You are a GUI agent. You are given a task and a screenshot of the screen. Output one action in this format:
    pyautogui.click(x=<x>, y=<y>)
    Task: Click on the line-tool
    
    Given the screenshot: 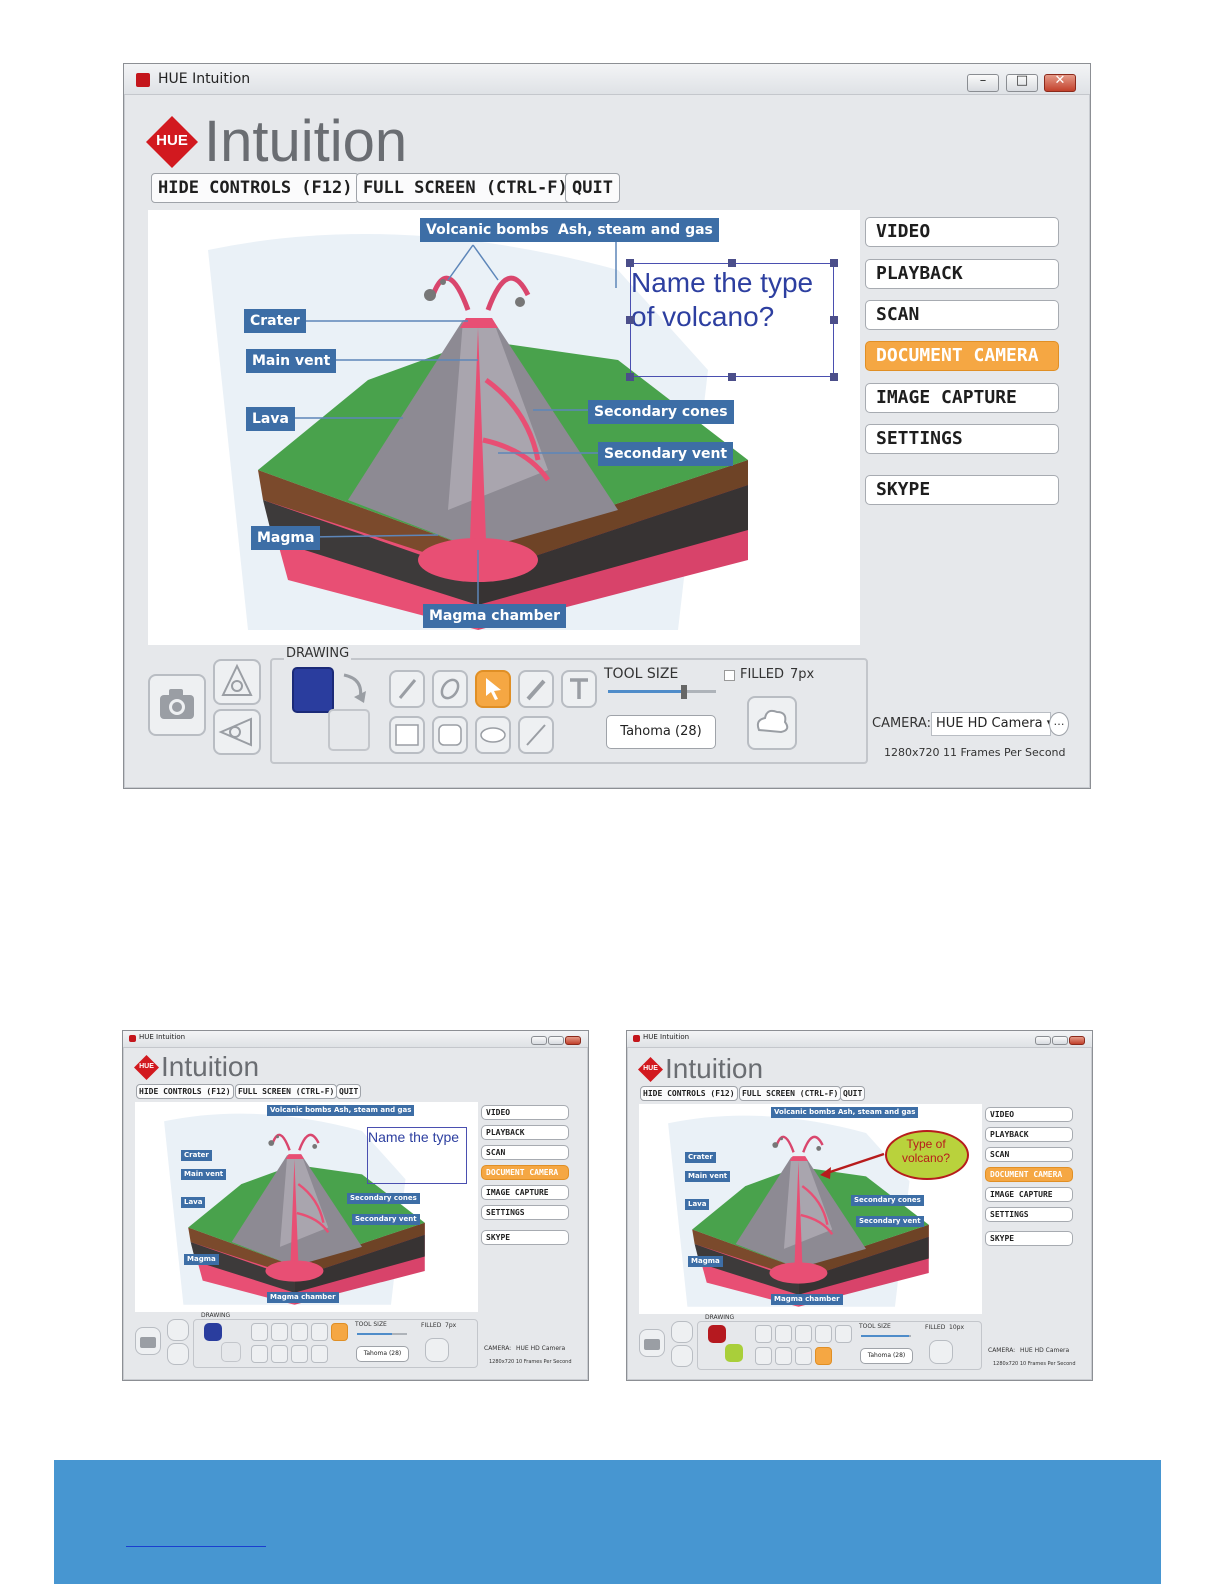 What is the action you would take?
    pyautogui.click(x=319, y=1354)
    